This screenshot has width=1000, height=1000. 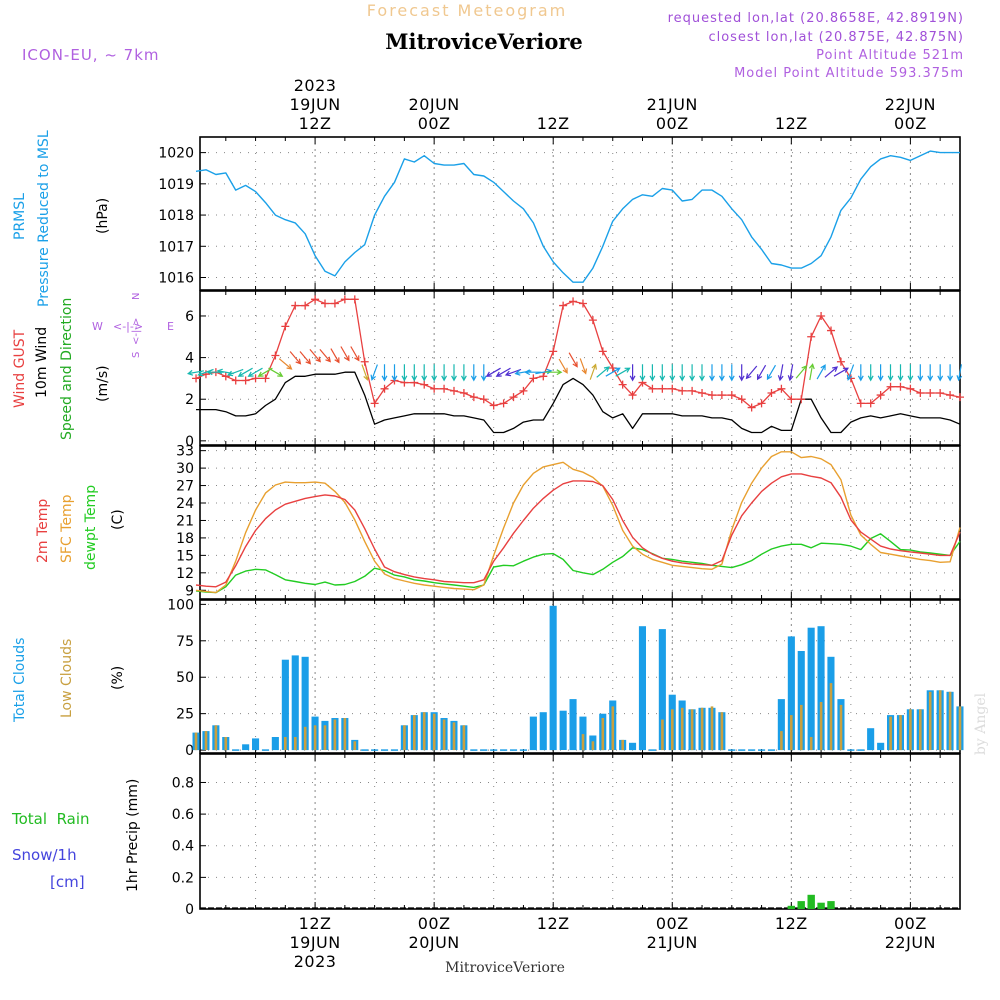 I want to click on time-axis-label: 2023, so click(x=315, y=85).